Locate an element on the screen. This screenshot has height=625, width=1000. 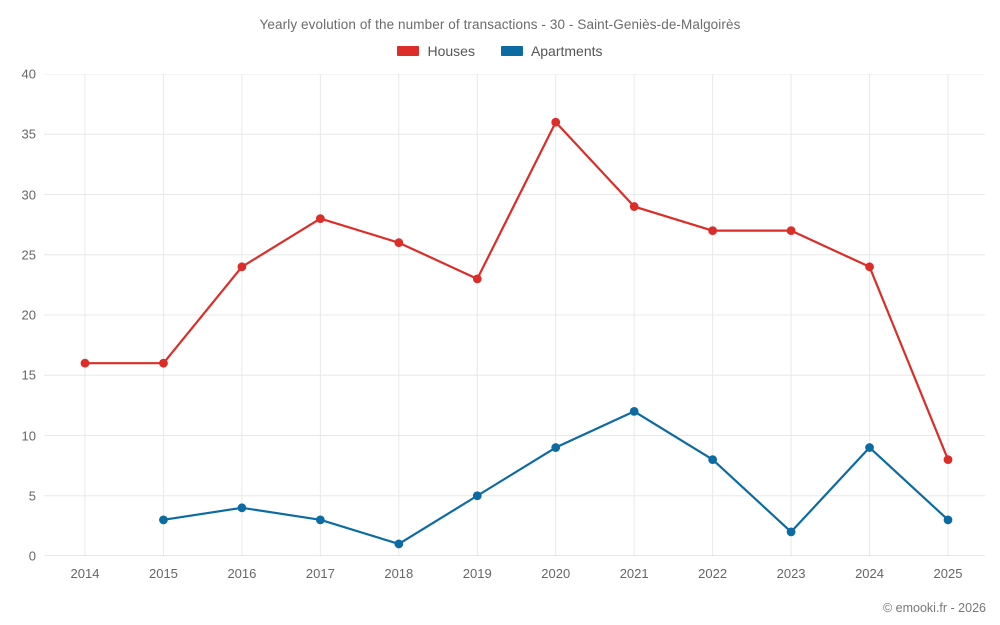
x-tick-label: 2015 is located at coordinates (163, 573).